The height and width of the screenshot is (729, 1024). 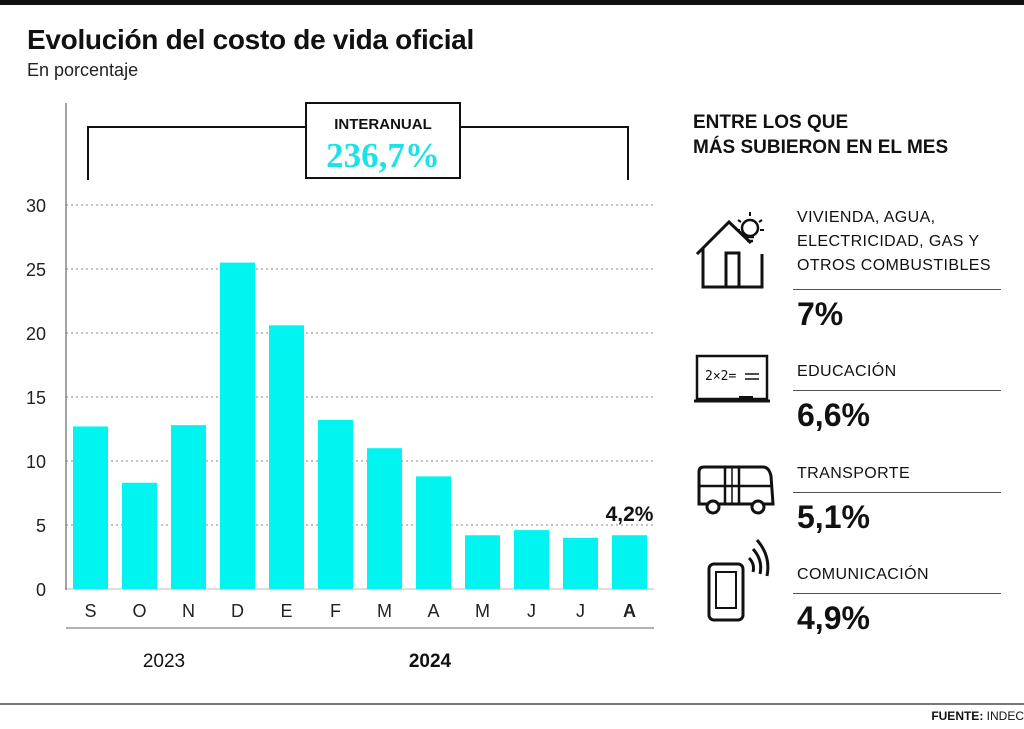 What do you see at coordinates (544, 153) in the screenshot?
I see `interanual-bracket-right` at bounding box center [544, 153].